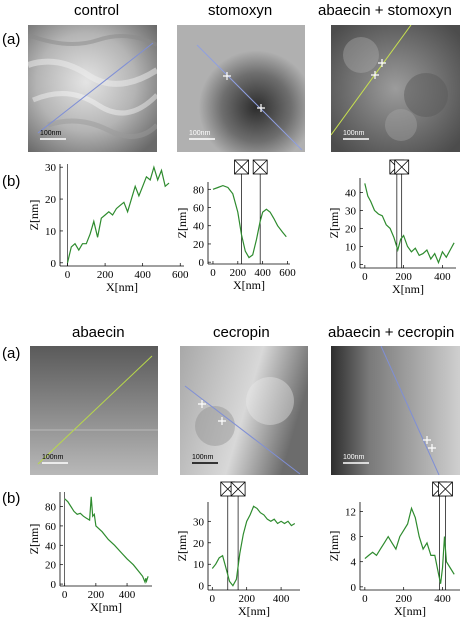  Describe the element at coordinates (11, 39) in the screenshot. I see `row-label-a-top: (a)` at that location.